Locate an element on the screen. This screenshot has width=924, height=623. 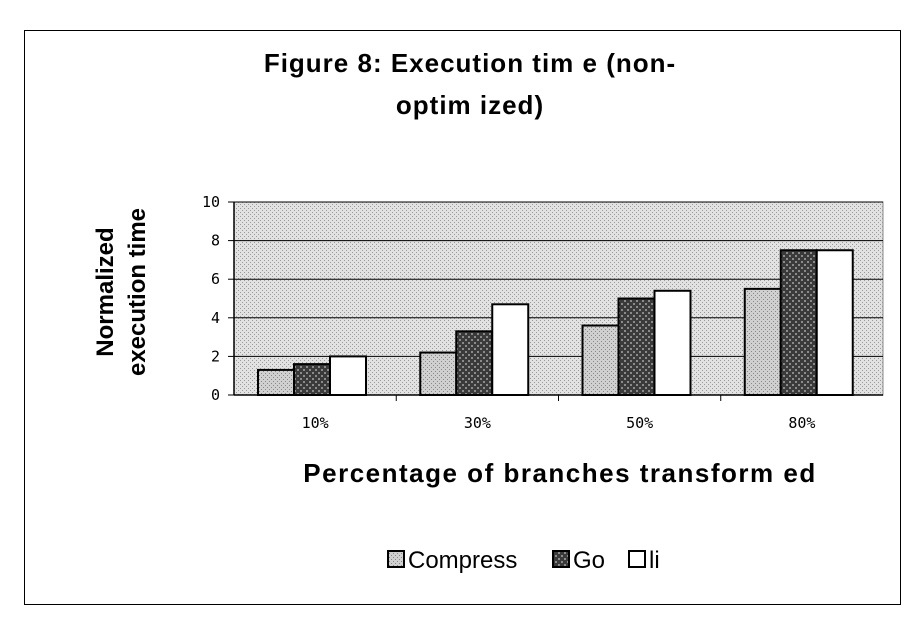
x-tick-label: 80% is located at coordinates (801, 423).